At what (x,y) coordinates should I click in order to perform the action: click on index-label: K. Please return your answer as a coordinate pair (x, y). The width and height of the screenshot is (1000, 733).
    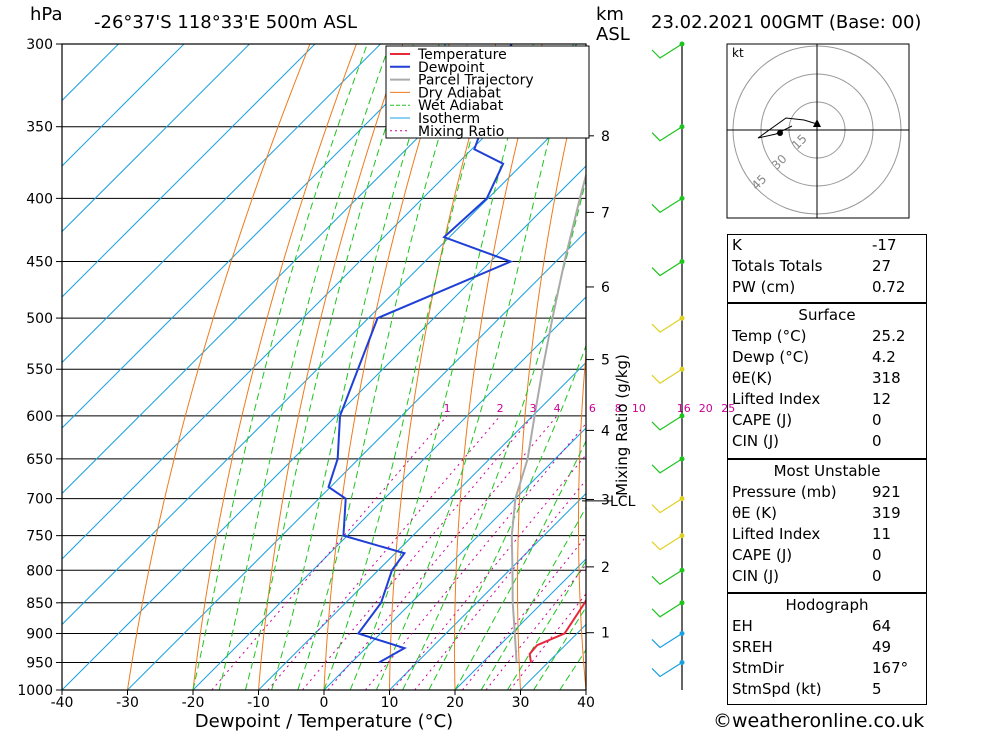
    Looking at the image, I should click on (737, 245).